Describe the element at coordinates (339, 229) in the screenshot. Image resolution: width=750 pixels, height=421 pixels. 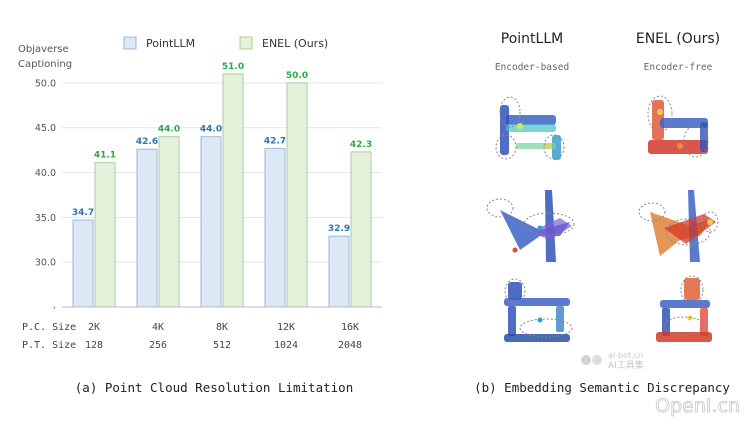
I see `data-label-pointllm: 32.9` at that location.